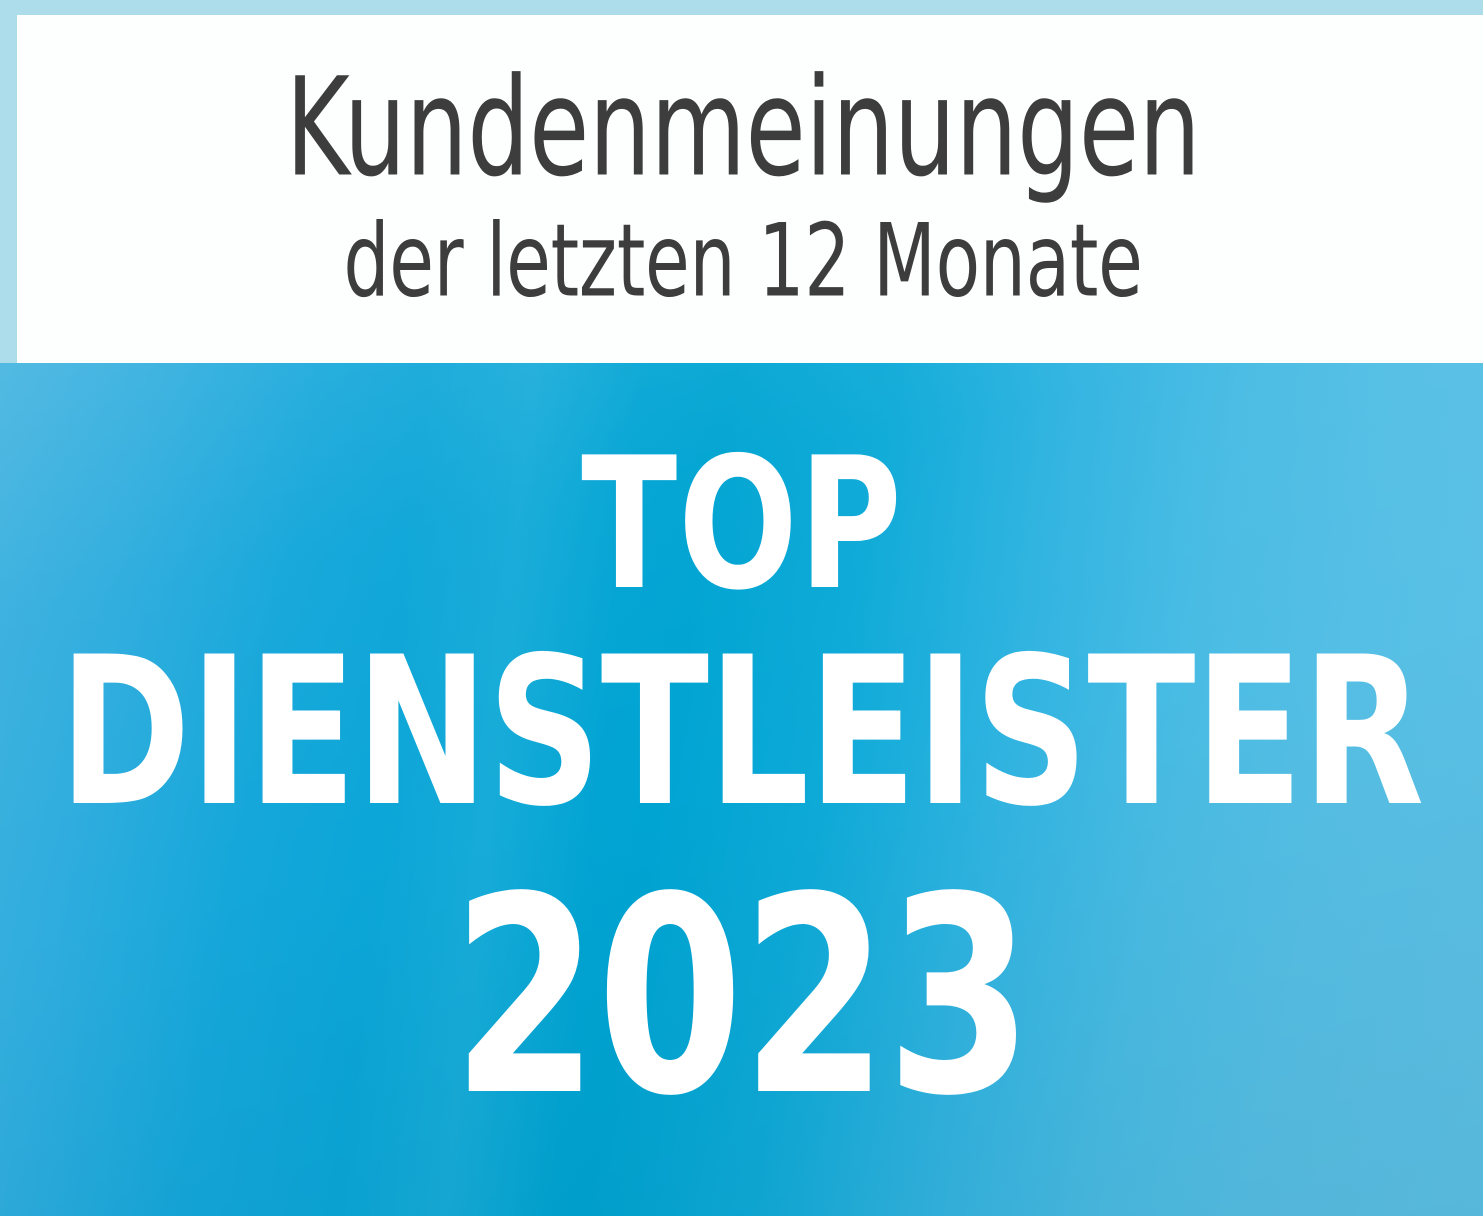 Image resolution: width=1483 pixels, height=1216 pixels. I want to click on page-subtitle: der letzten 12 Monate, so click(743, 260).